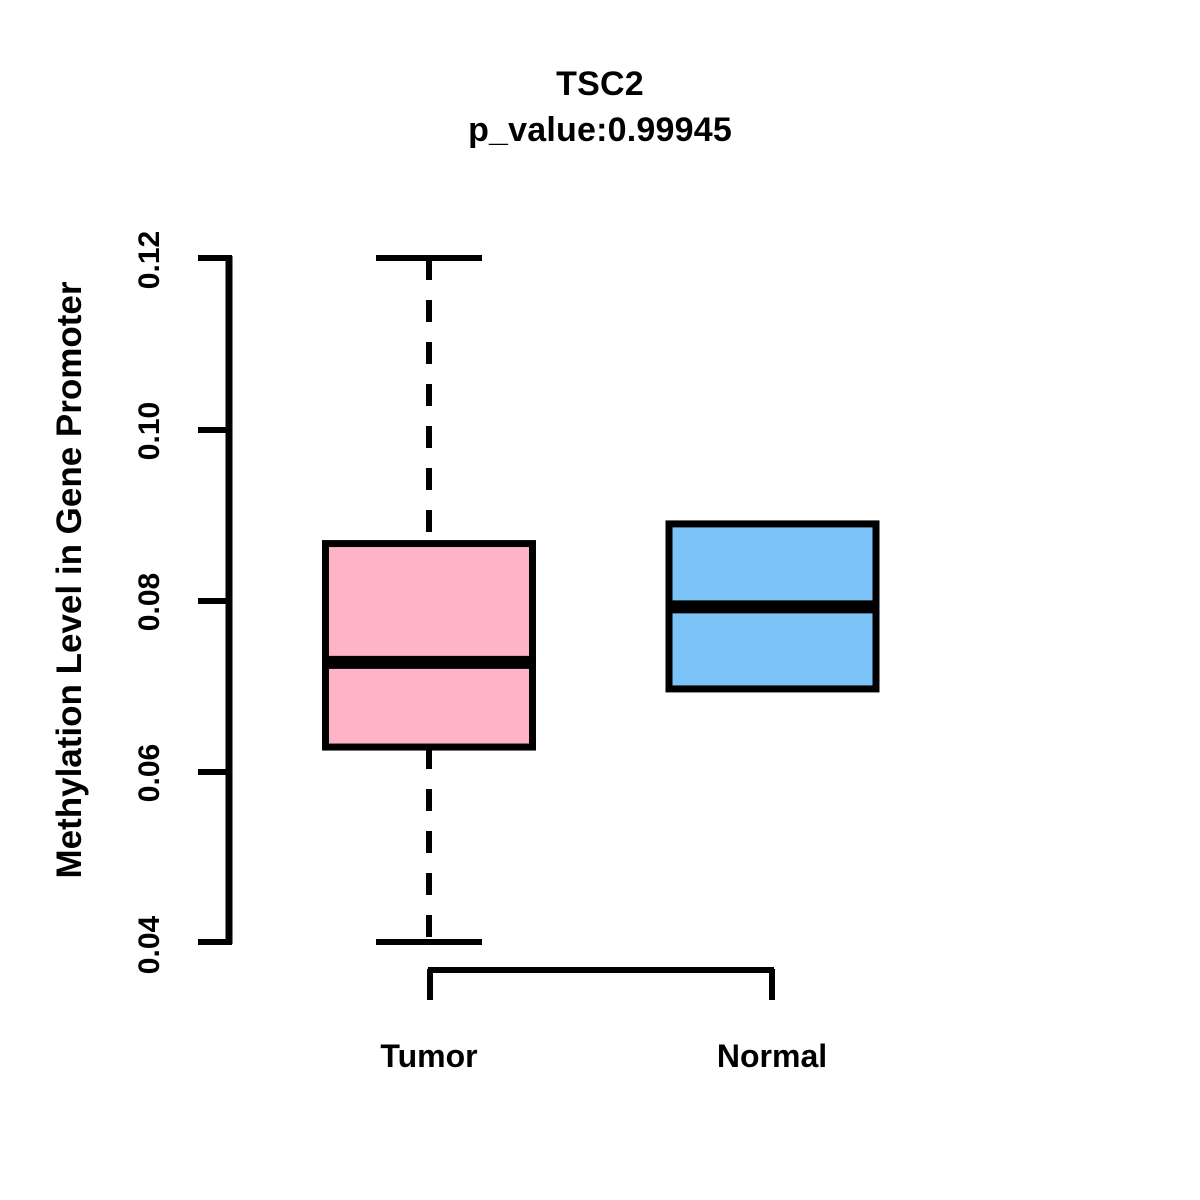 Image resolution: width=1200 pixels, height=1200 pixels. I want to click on figure-subtitle: p_value:0.99945, so click(600, 129).